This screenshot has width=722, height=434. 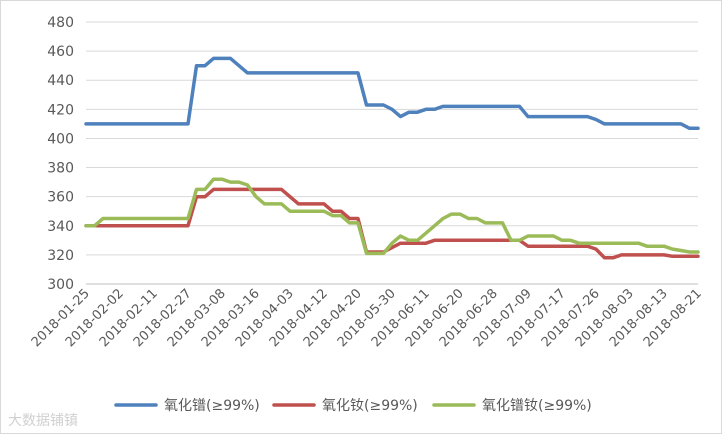 I want to click on legend-label-2: 氧化钕(≥99%), so click(x=370, y=406).